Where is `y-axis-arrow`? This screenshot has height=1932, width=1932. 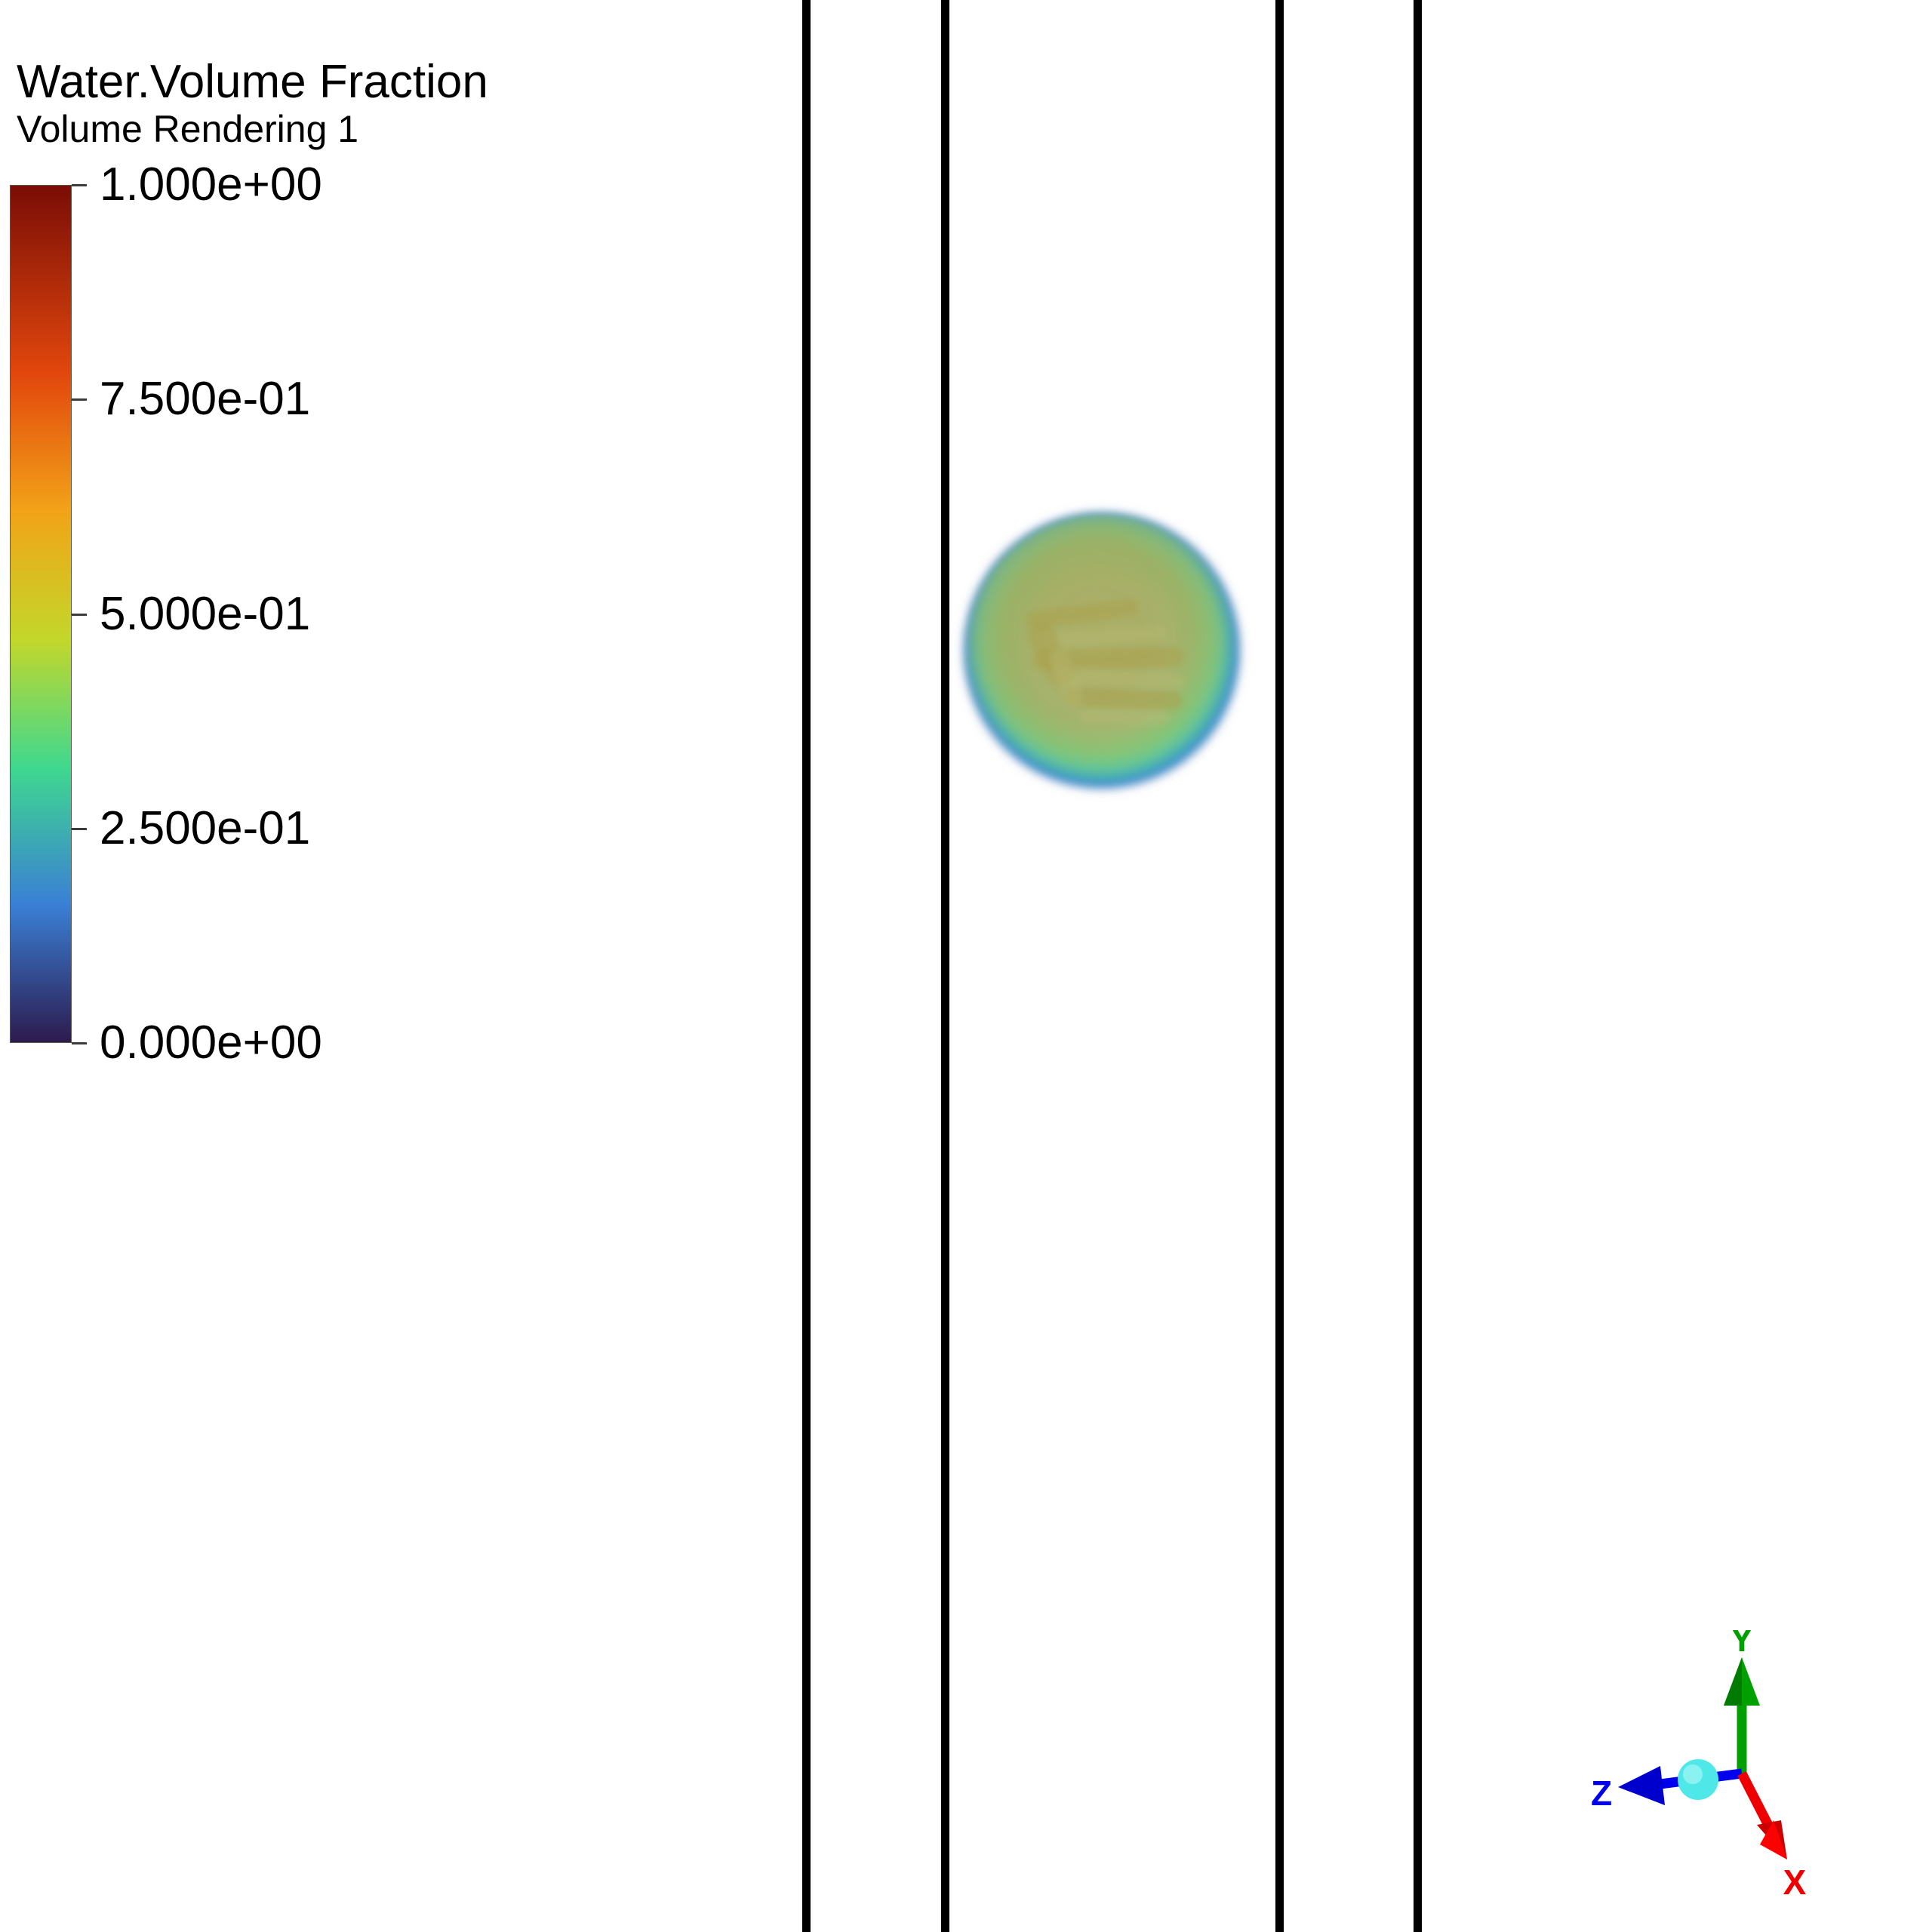
y-axis-arrow is located at coordinates (1742, 1715).